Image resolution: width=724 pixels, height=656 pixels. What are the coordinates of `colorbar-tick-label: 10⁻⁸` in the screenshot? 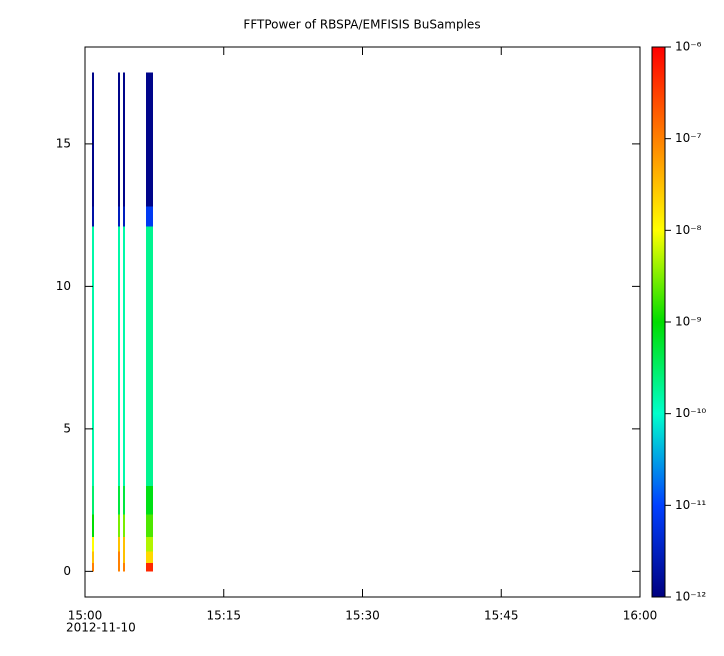 It's located at (688, 230).